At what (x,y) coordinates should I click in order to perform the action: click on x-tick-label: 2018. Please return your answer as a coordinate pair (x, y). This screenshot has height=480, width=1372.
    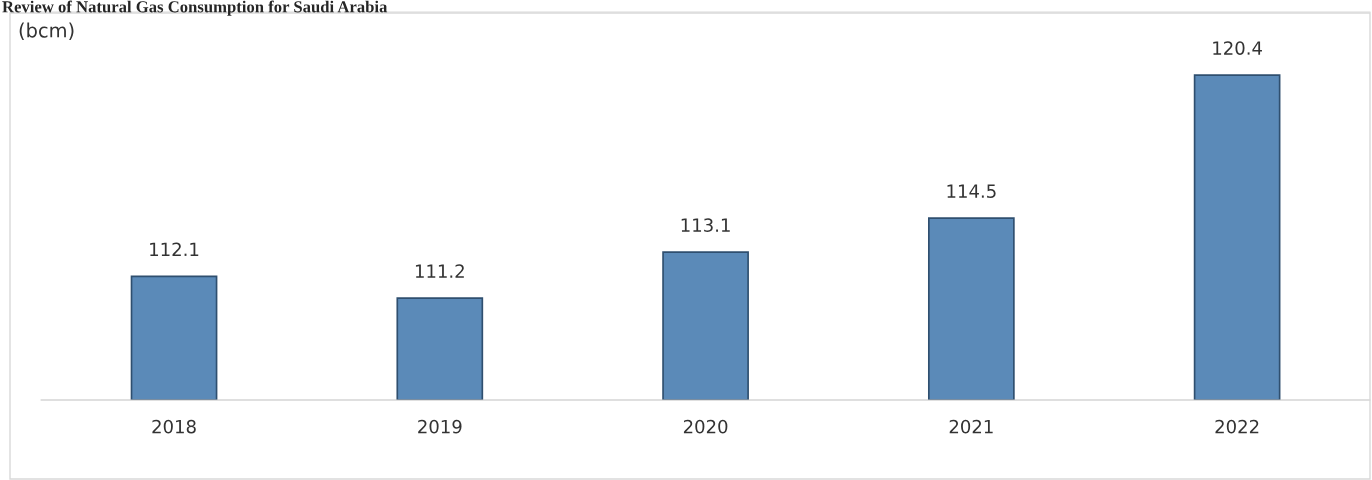
    Looking at the image, I should click on (174, 426).